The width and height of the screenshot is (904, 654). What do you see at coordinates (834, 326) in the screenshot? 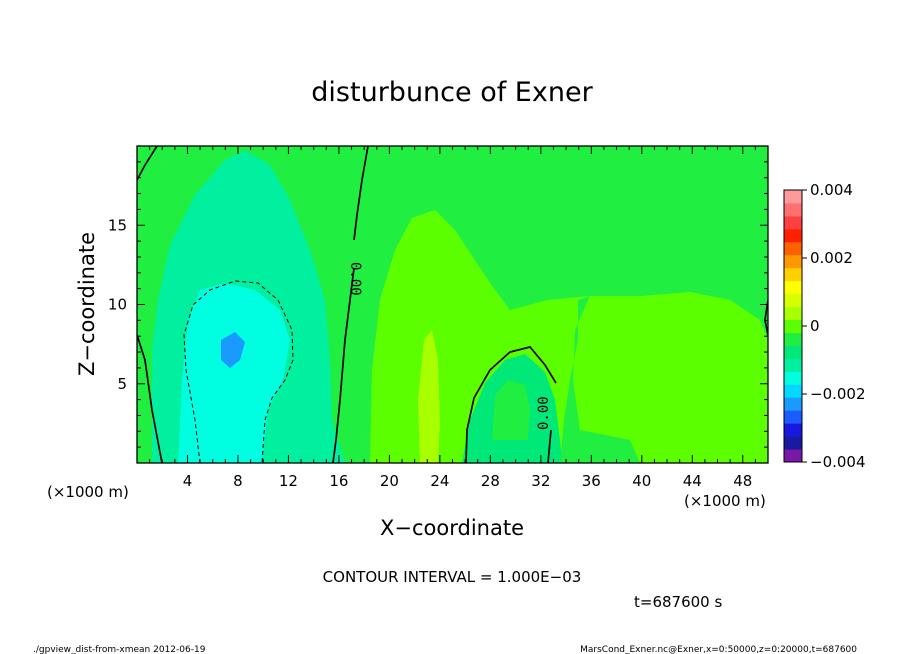
I see `colorbar-ticks: 0.004 0.002 0 −0.002 −0.004` at bounding box center [834, 326].